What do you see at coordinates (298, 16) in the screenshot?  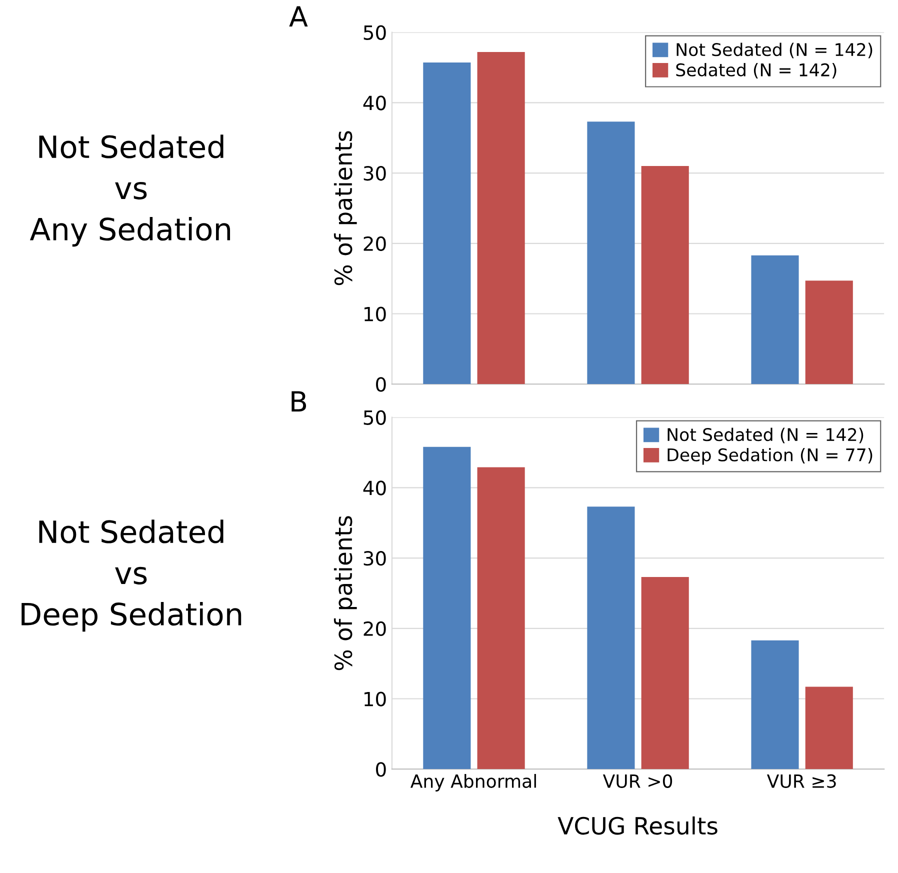 I see `chart-title: A` at bounding box center [298, 16].